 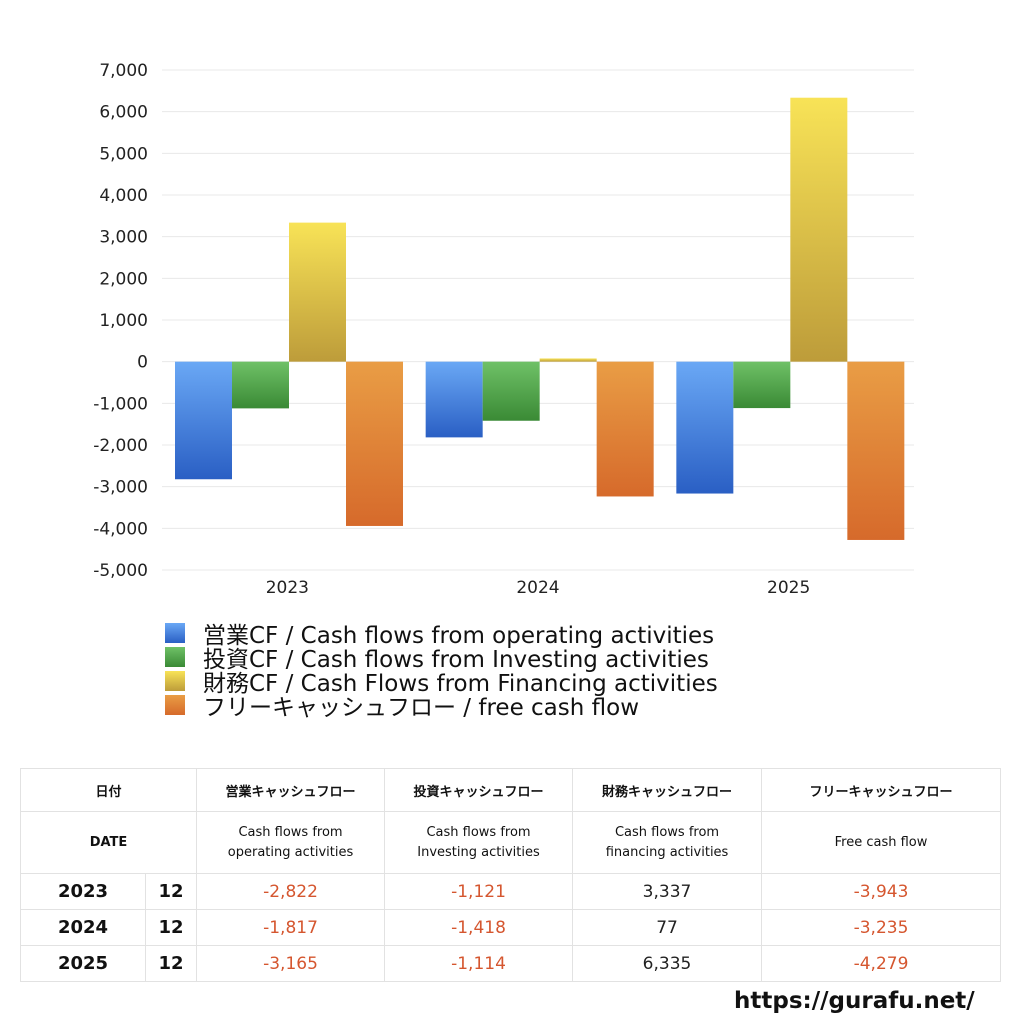 I want to click on cell-operating: -1,817, so click(x=291, y=927).